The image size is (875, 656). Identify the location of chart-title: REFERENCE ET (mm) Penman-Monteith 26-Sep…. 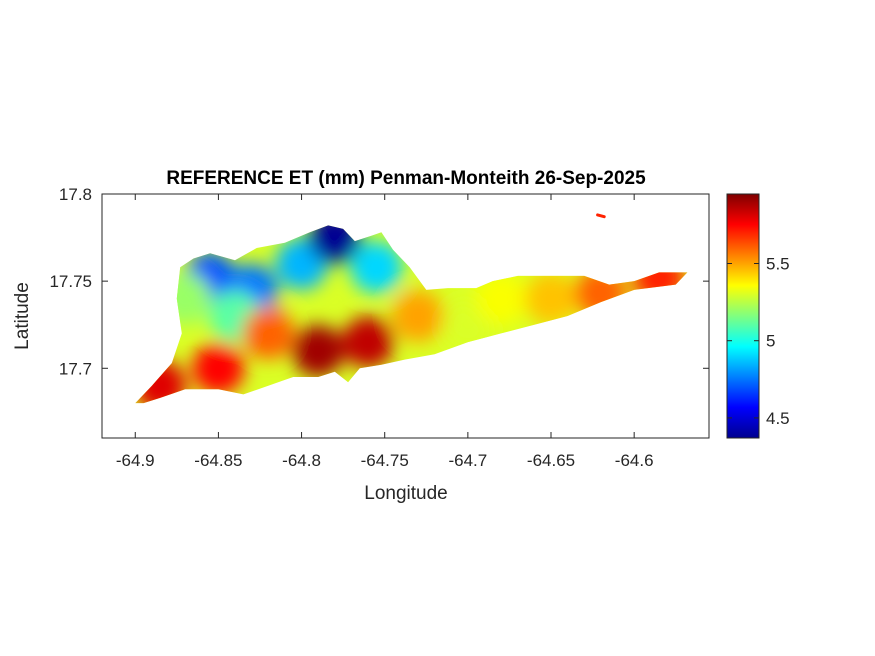
(406, 178).